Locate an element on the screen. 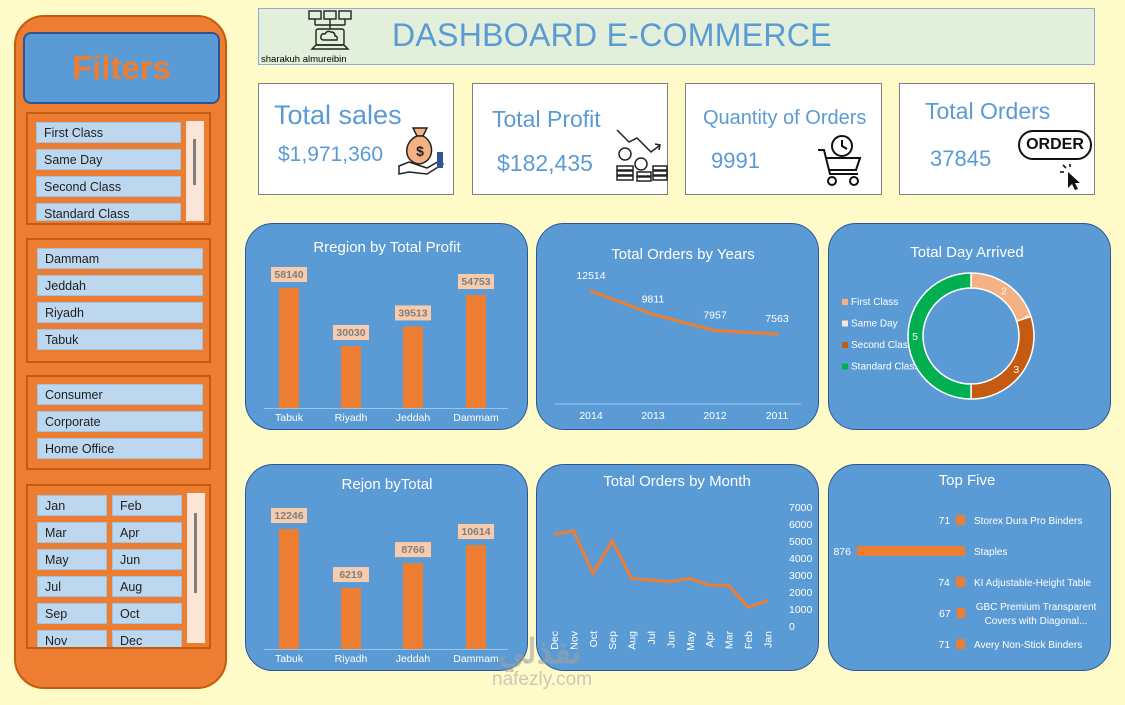  x-tick-label: Dec is located at coordinates (555, 640).